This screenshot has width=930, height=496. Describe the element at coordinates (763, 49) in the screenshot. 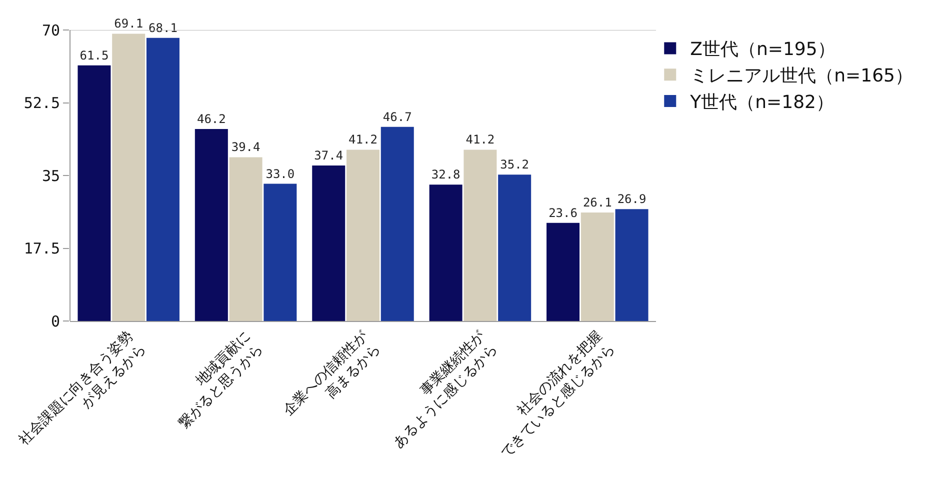

I see `legend-label: Z世代（n=195）` at that location.